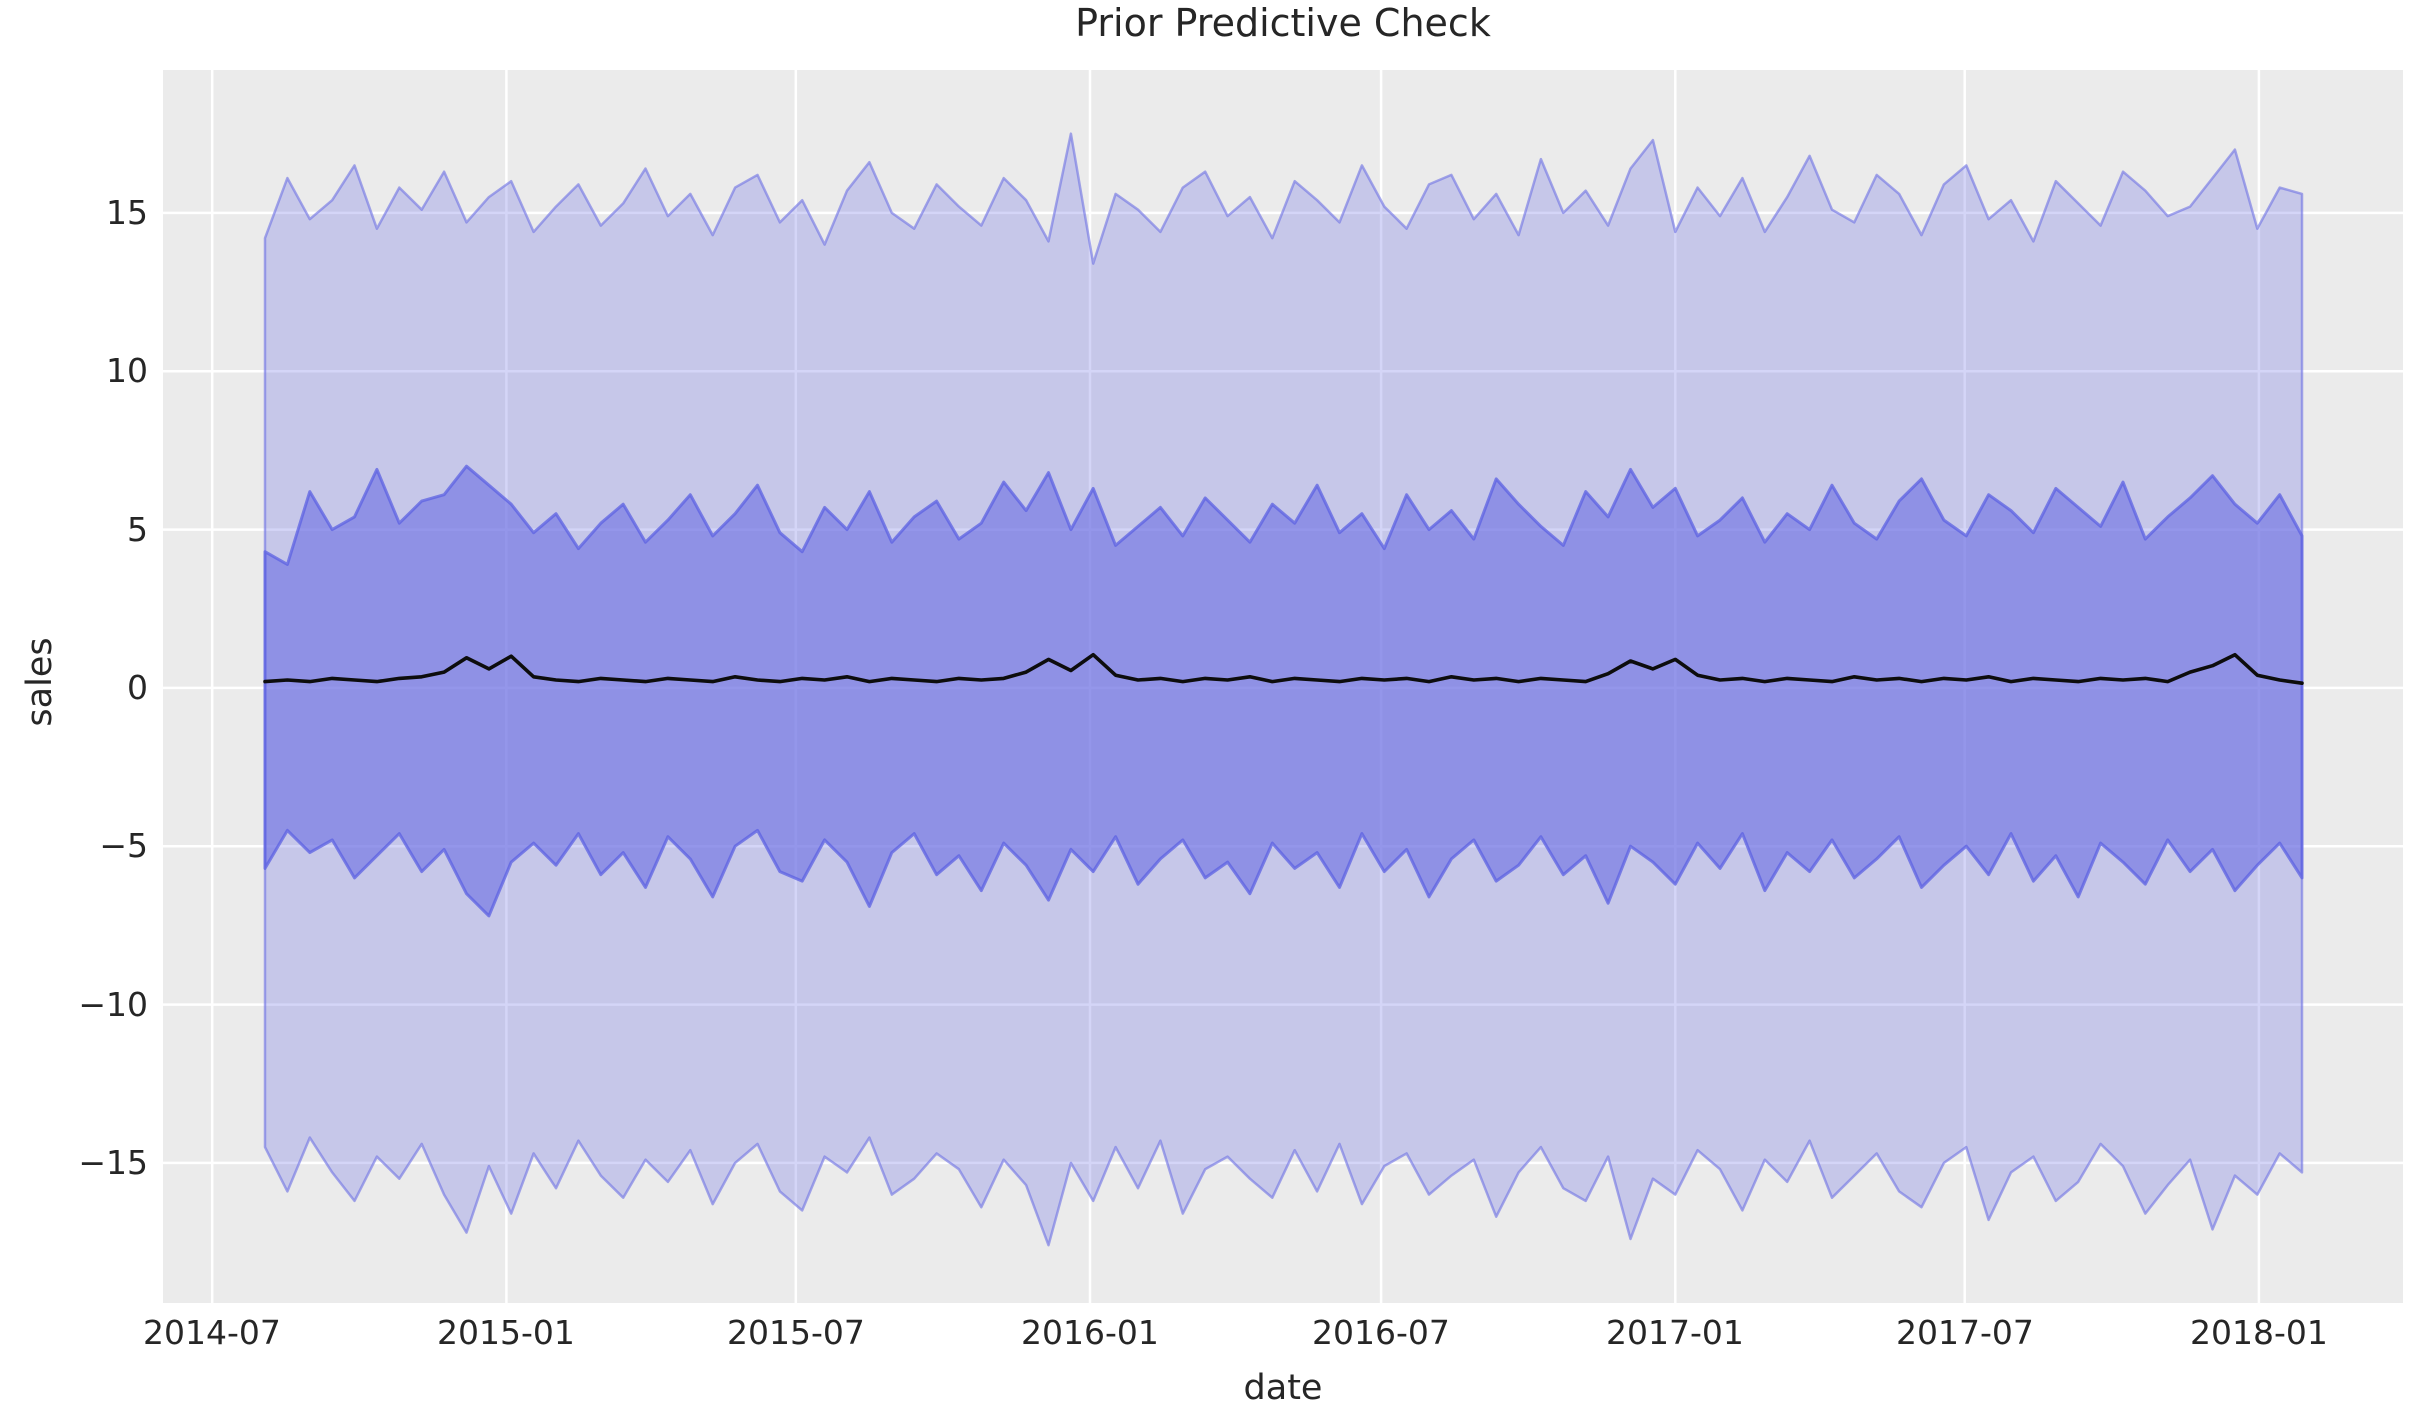 Image resolution: width=2423 pixels, height=1423 pixels. Describe the element at coordinates (506, 1332) in the screenshot. I see `x-tick-label: 2015-01` at that location.